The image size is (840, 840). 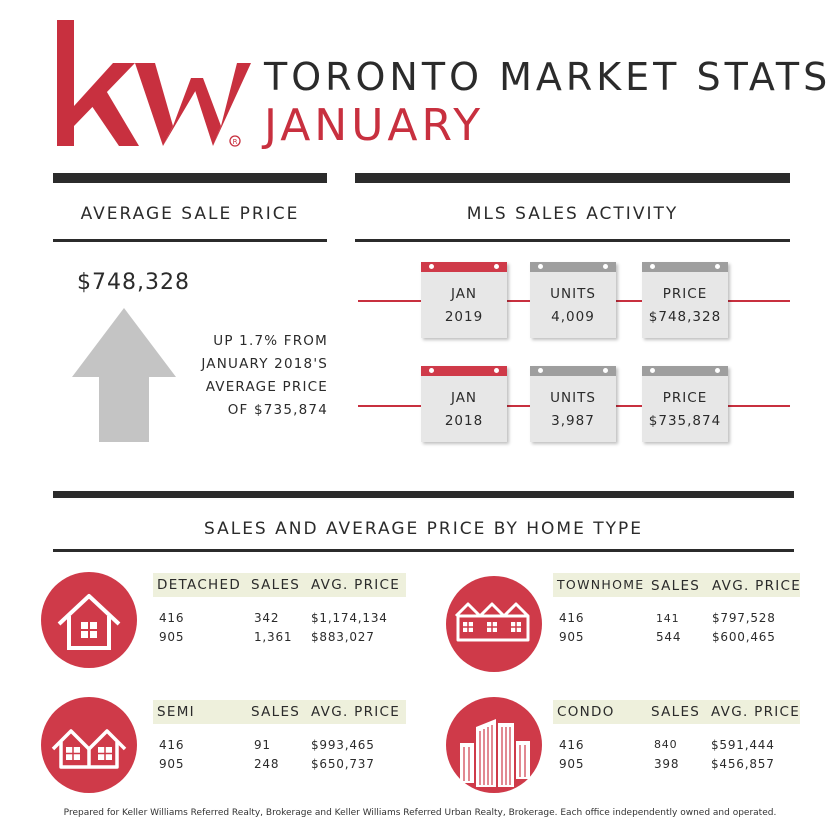 I want to click on table-cell-price: $591,444, so click(x=743, y=745).